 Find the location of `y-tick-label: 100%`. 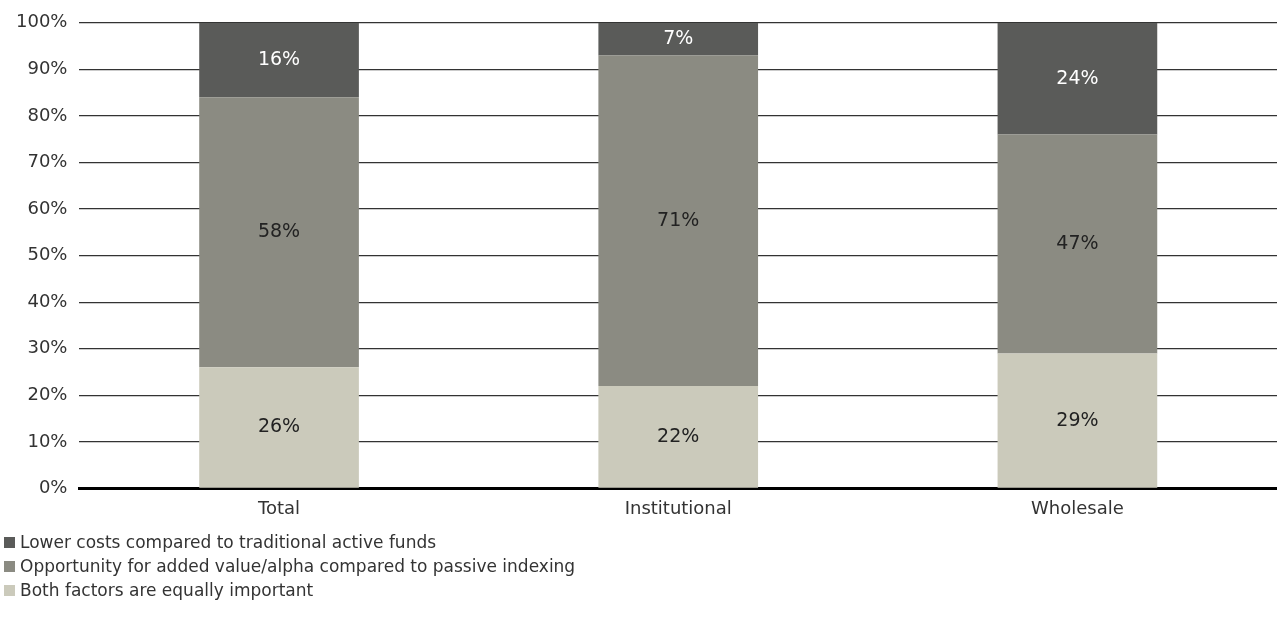

y-tick-label: 100% is located at coordinates (41, 21).